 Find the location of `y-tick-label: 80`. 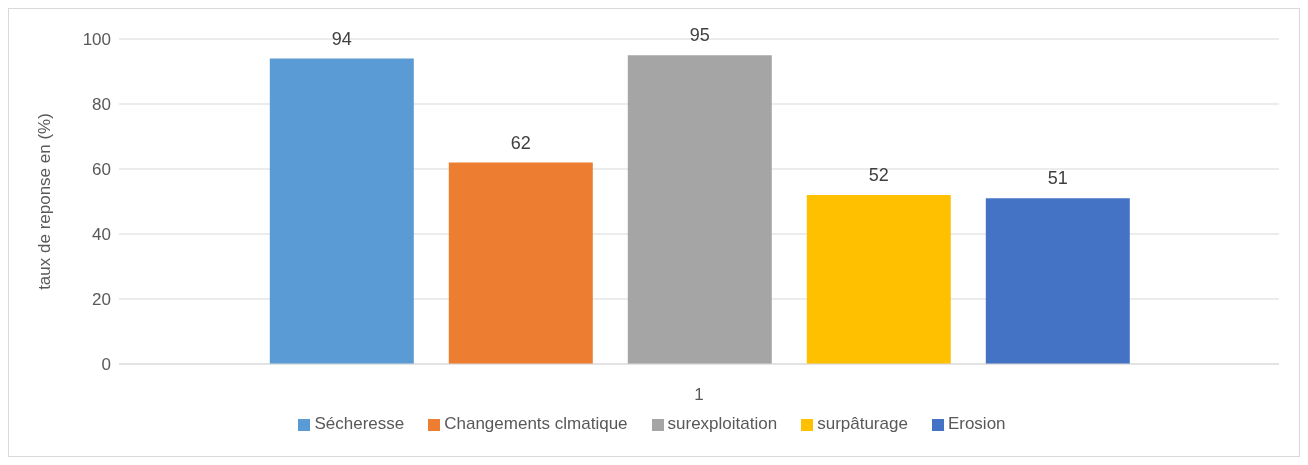

y-tick-label: 80 is located at coordinates (101, 105).